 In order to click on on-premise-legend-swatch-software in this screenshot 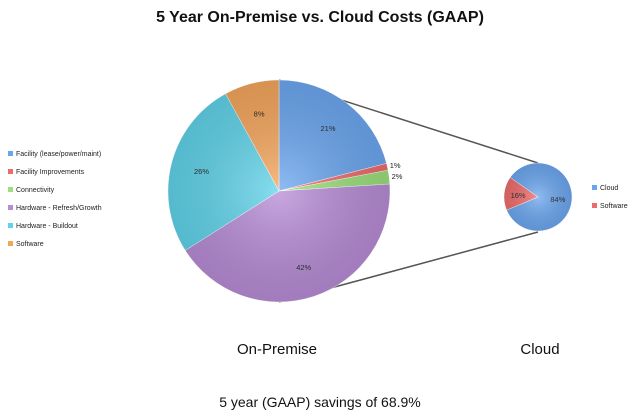, I will do `click(10, 243)`.